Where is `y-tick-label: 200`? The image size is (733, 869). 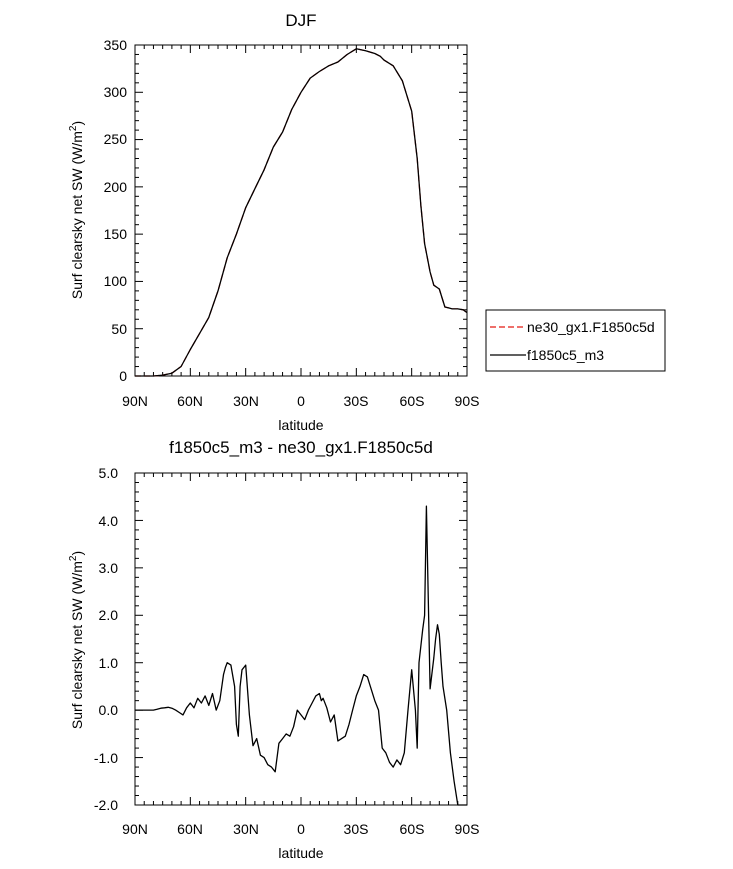
y-tick-label: 200 is located at coordinates (116, 187).